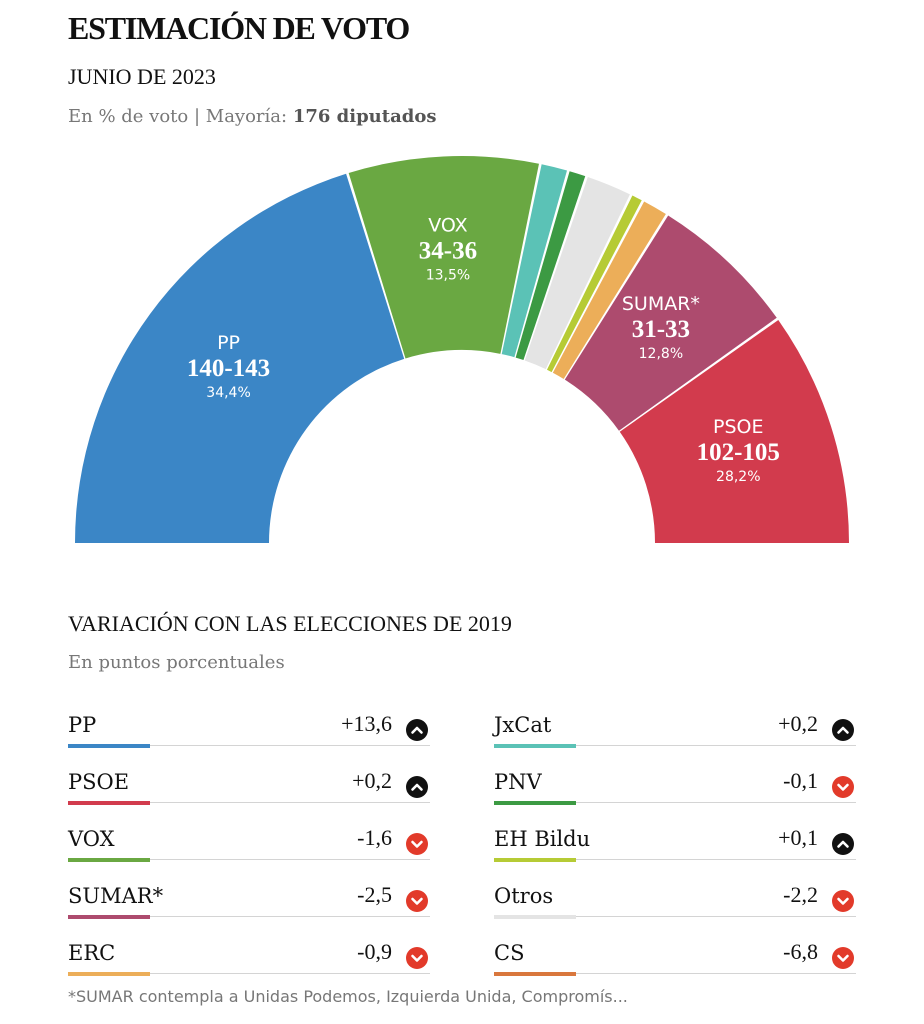 Image resolution: width=924 pixels, height=1024 pixels. What do you see at coordinates (82, 725) in the screenshot?
I see `party-name: PP` at bounding box center [82, 725].